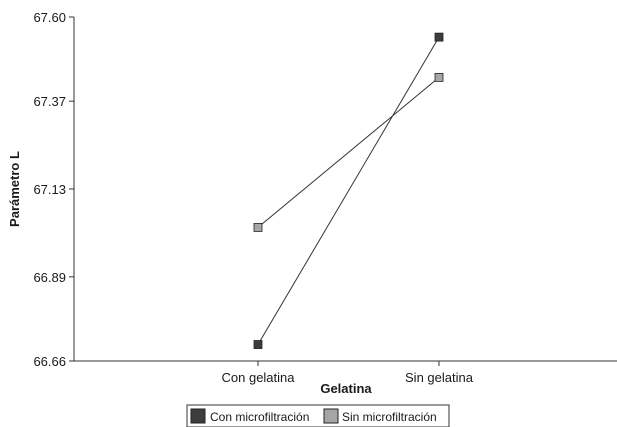  I want to click on y-tick-label: 67.37, so click(49, 101).